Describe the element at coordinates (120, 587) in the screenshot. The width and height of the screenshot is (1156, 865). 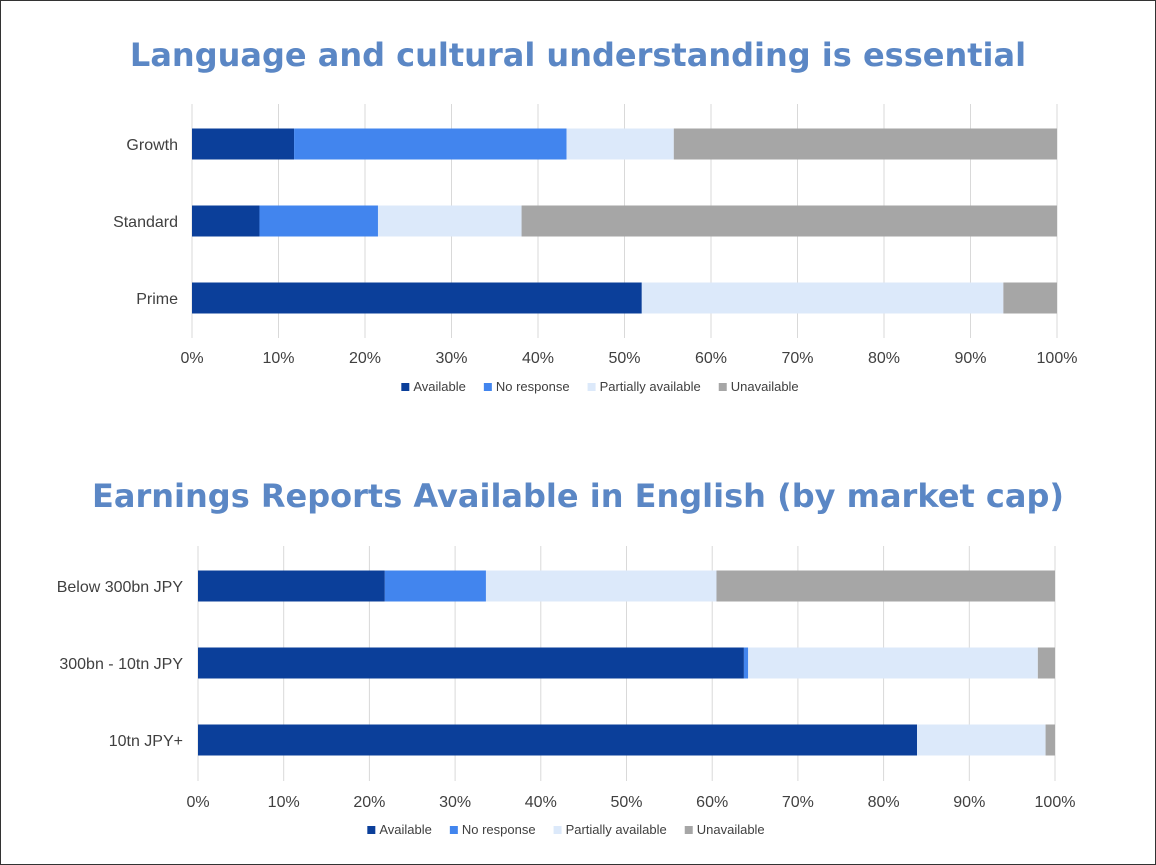
I see `category-label: Below 300bn JPY` at that location.